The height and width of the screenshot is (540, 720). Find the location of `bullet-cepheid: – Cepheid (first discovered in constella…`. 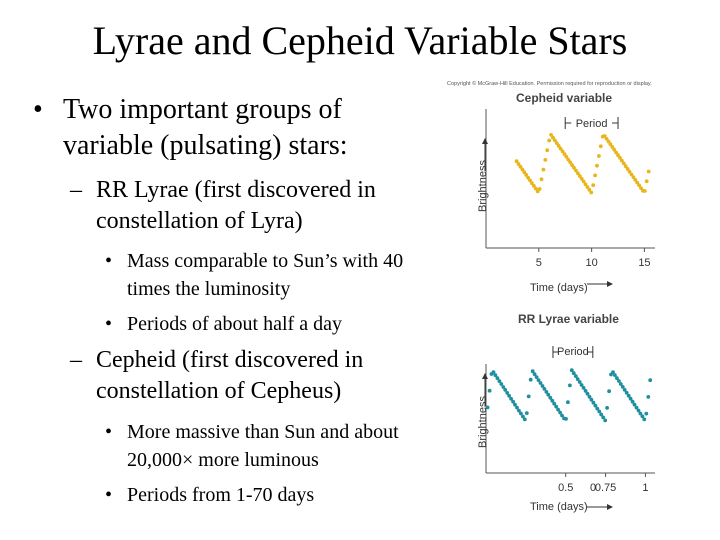

bullet-cepheid: – Cepheid (first discovered in constella… is located at coordinates (250, 376).